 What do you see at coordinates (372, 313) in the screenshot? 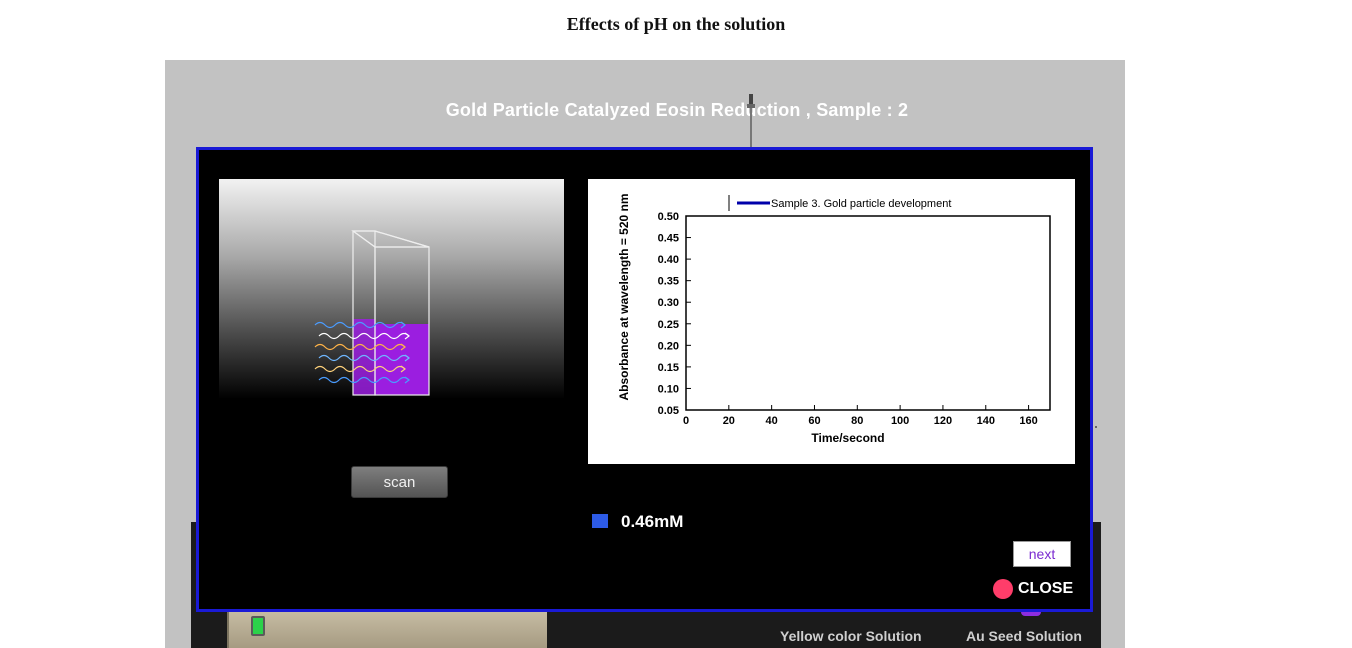
I see `cuvette-illustration` at bounding box center [372, 313].